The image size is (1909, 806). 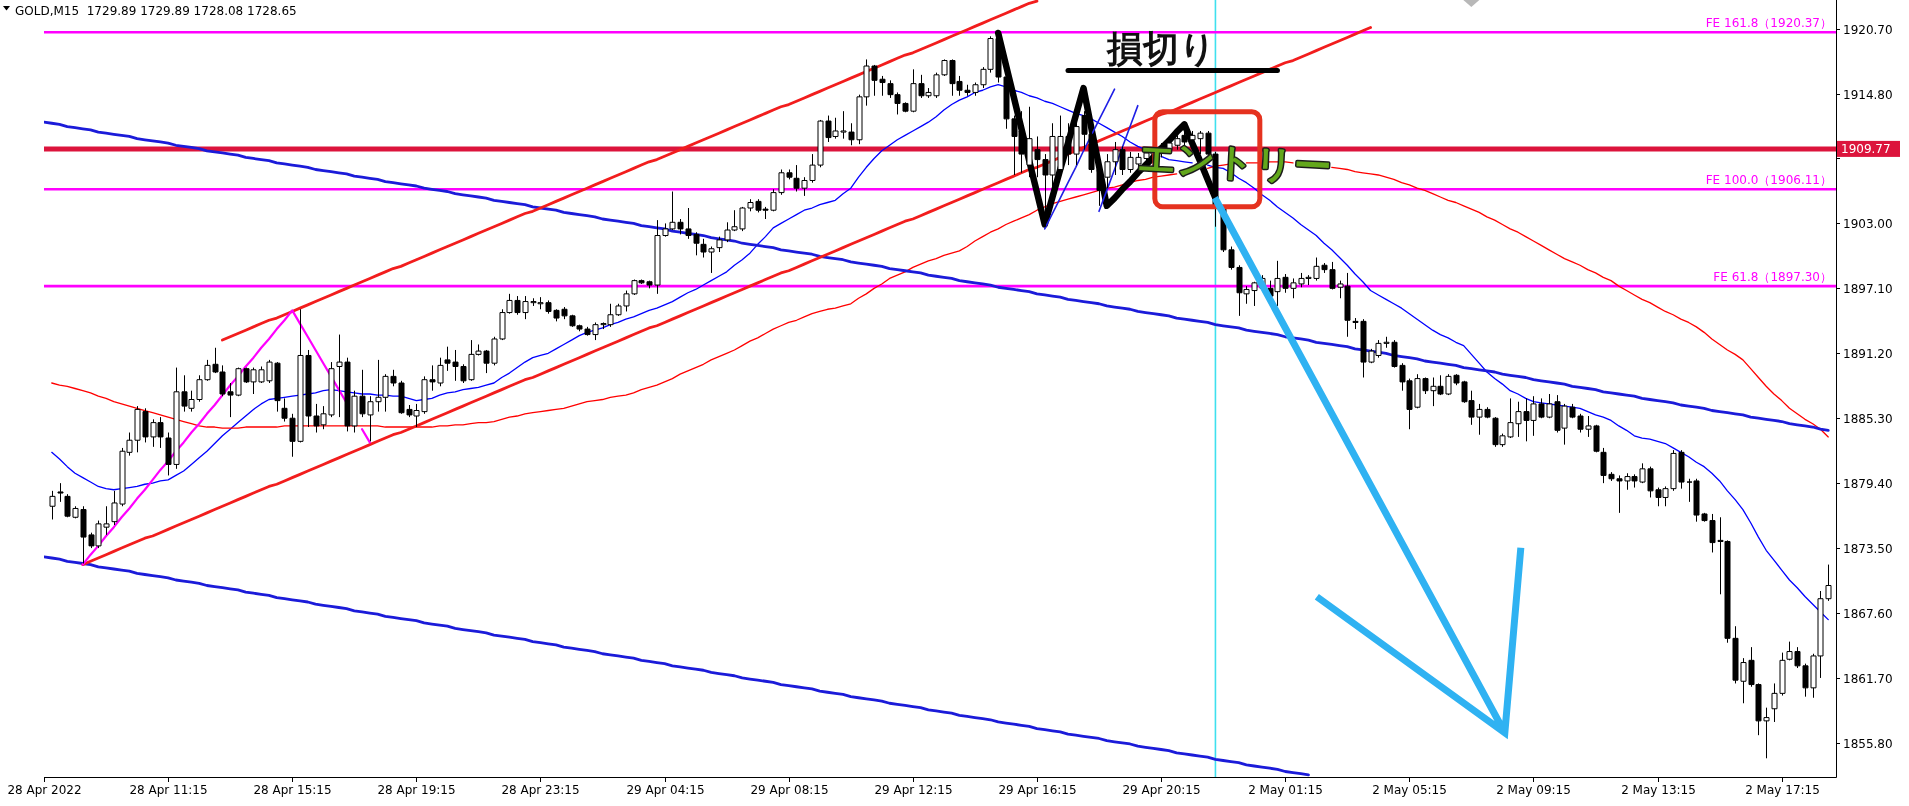 What do you see at coordinates (1868, 289) in the screenshot?
I see `y-tick-label: 1897.10` at bounding box center [1868, 289].